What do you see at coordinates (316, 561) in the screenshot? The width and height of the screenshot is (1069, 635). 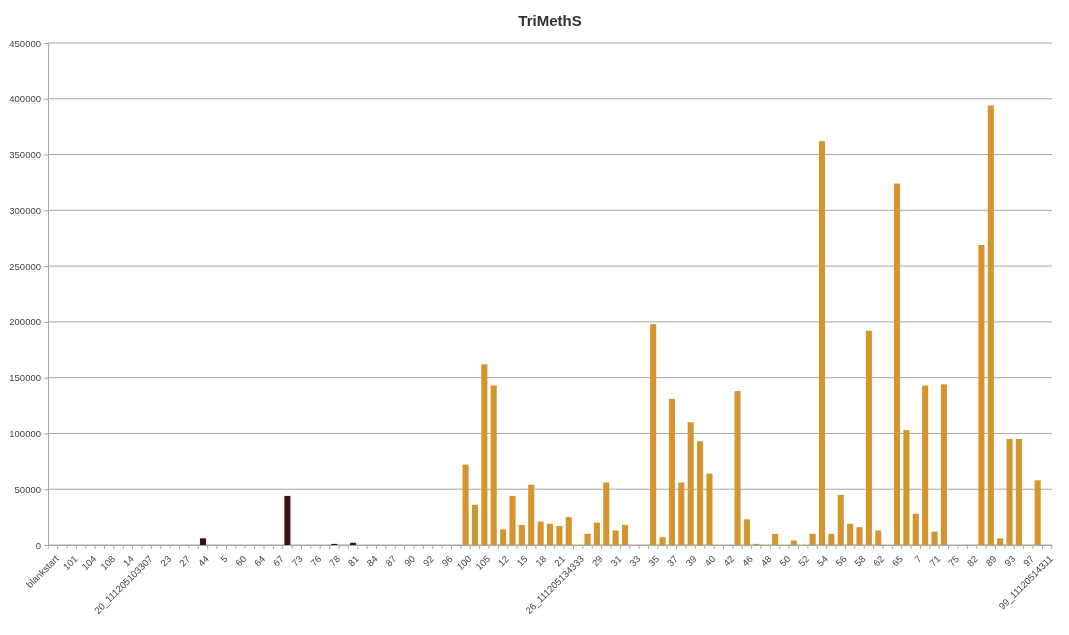 I see `x-tick-label: 76` at bounding box center [316, 561].